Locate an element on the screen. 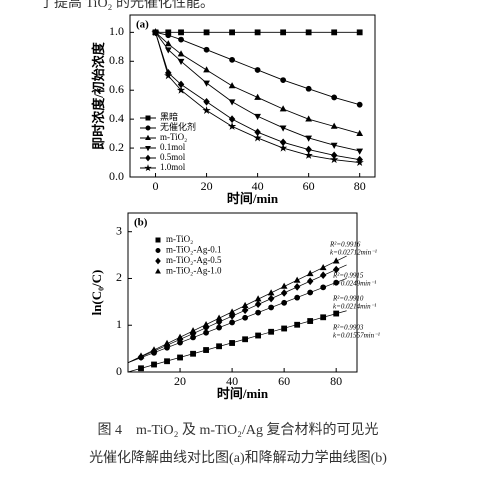  x-tick-label: 60 is located at coordinates (284, 381).